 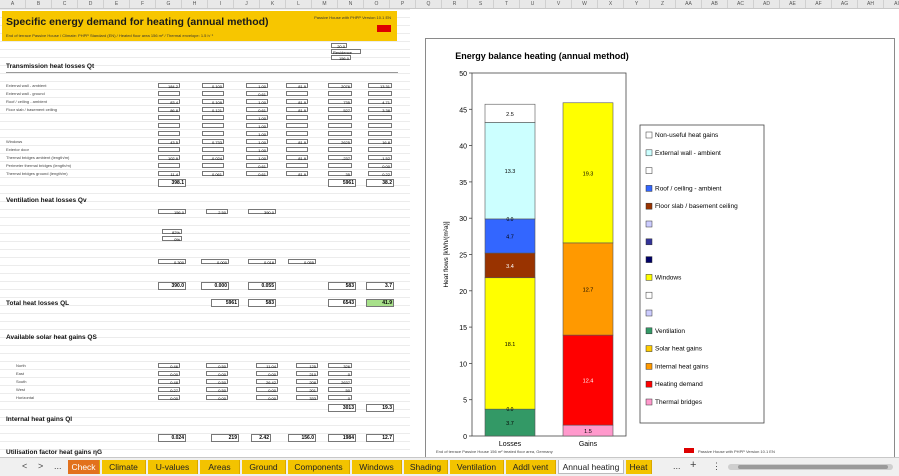 What do you see at coordinates (591, 467) in the screenshot?
I see `tab-annual-heating: Annual heating` at bounding box center [591, 467].